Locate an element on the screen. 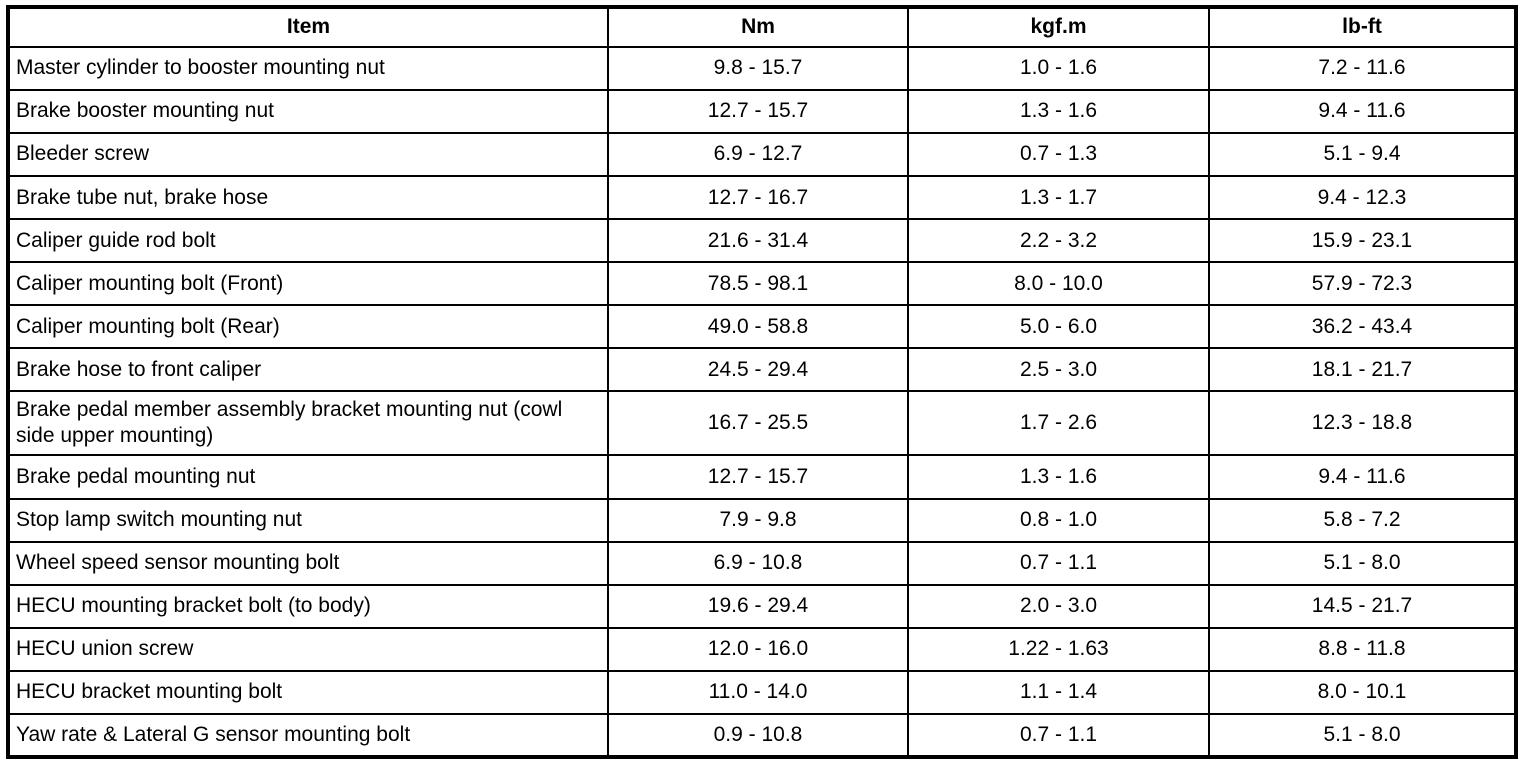 This screenshot has width=1520, height=764. nm-cell: 12.7 - 16.7 is located at coordinates (758, 198).